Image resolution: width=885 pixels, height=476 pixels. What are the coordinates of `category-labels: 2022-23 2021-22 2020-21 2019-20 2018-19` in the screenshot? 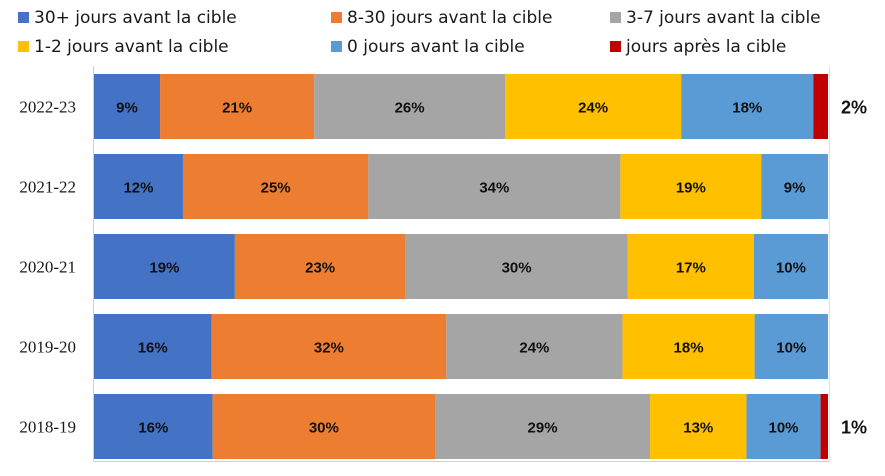 It's located at (47, 267).